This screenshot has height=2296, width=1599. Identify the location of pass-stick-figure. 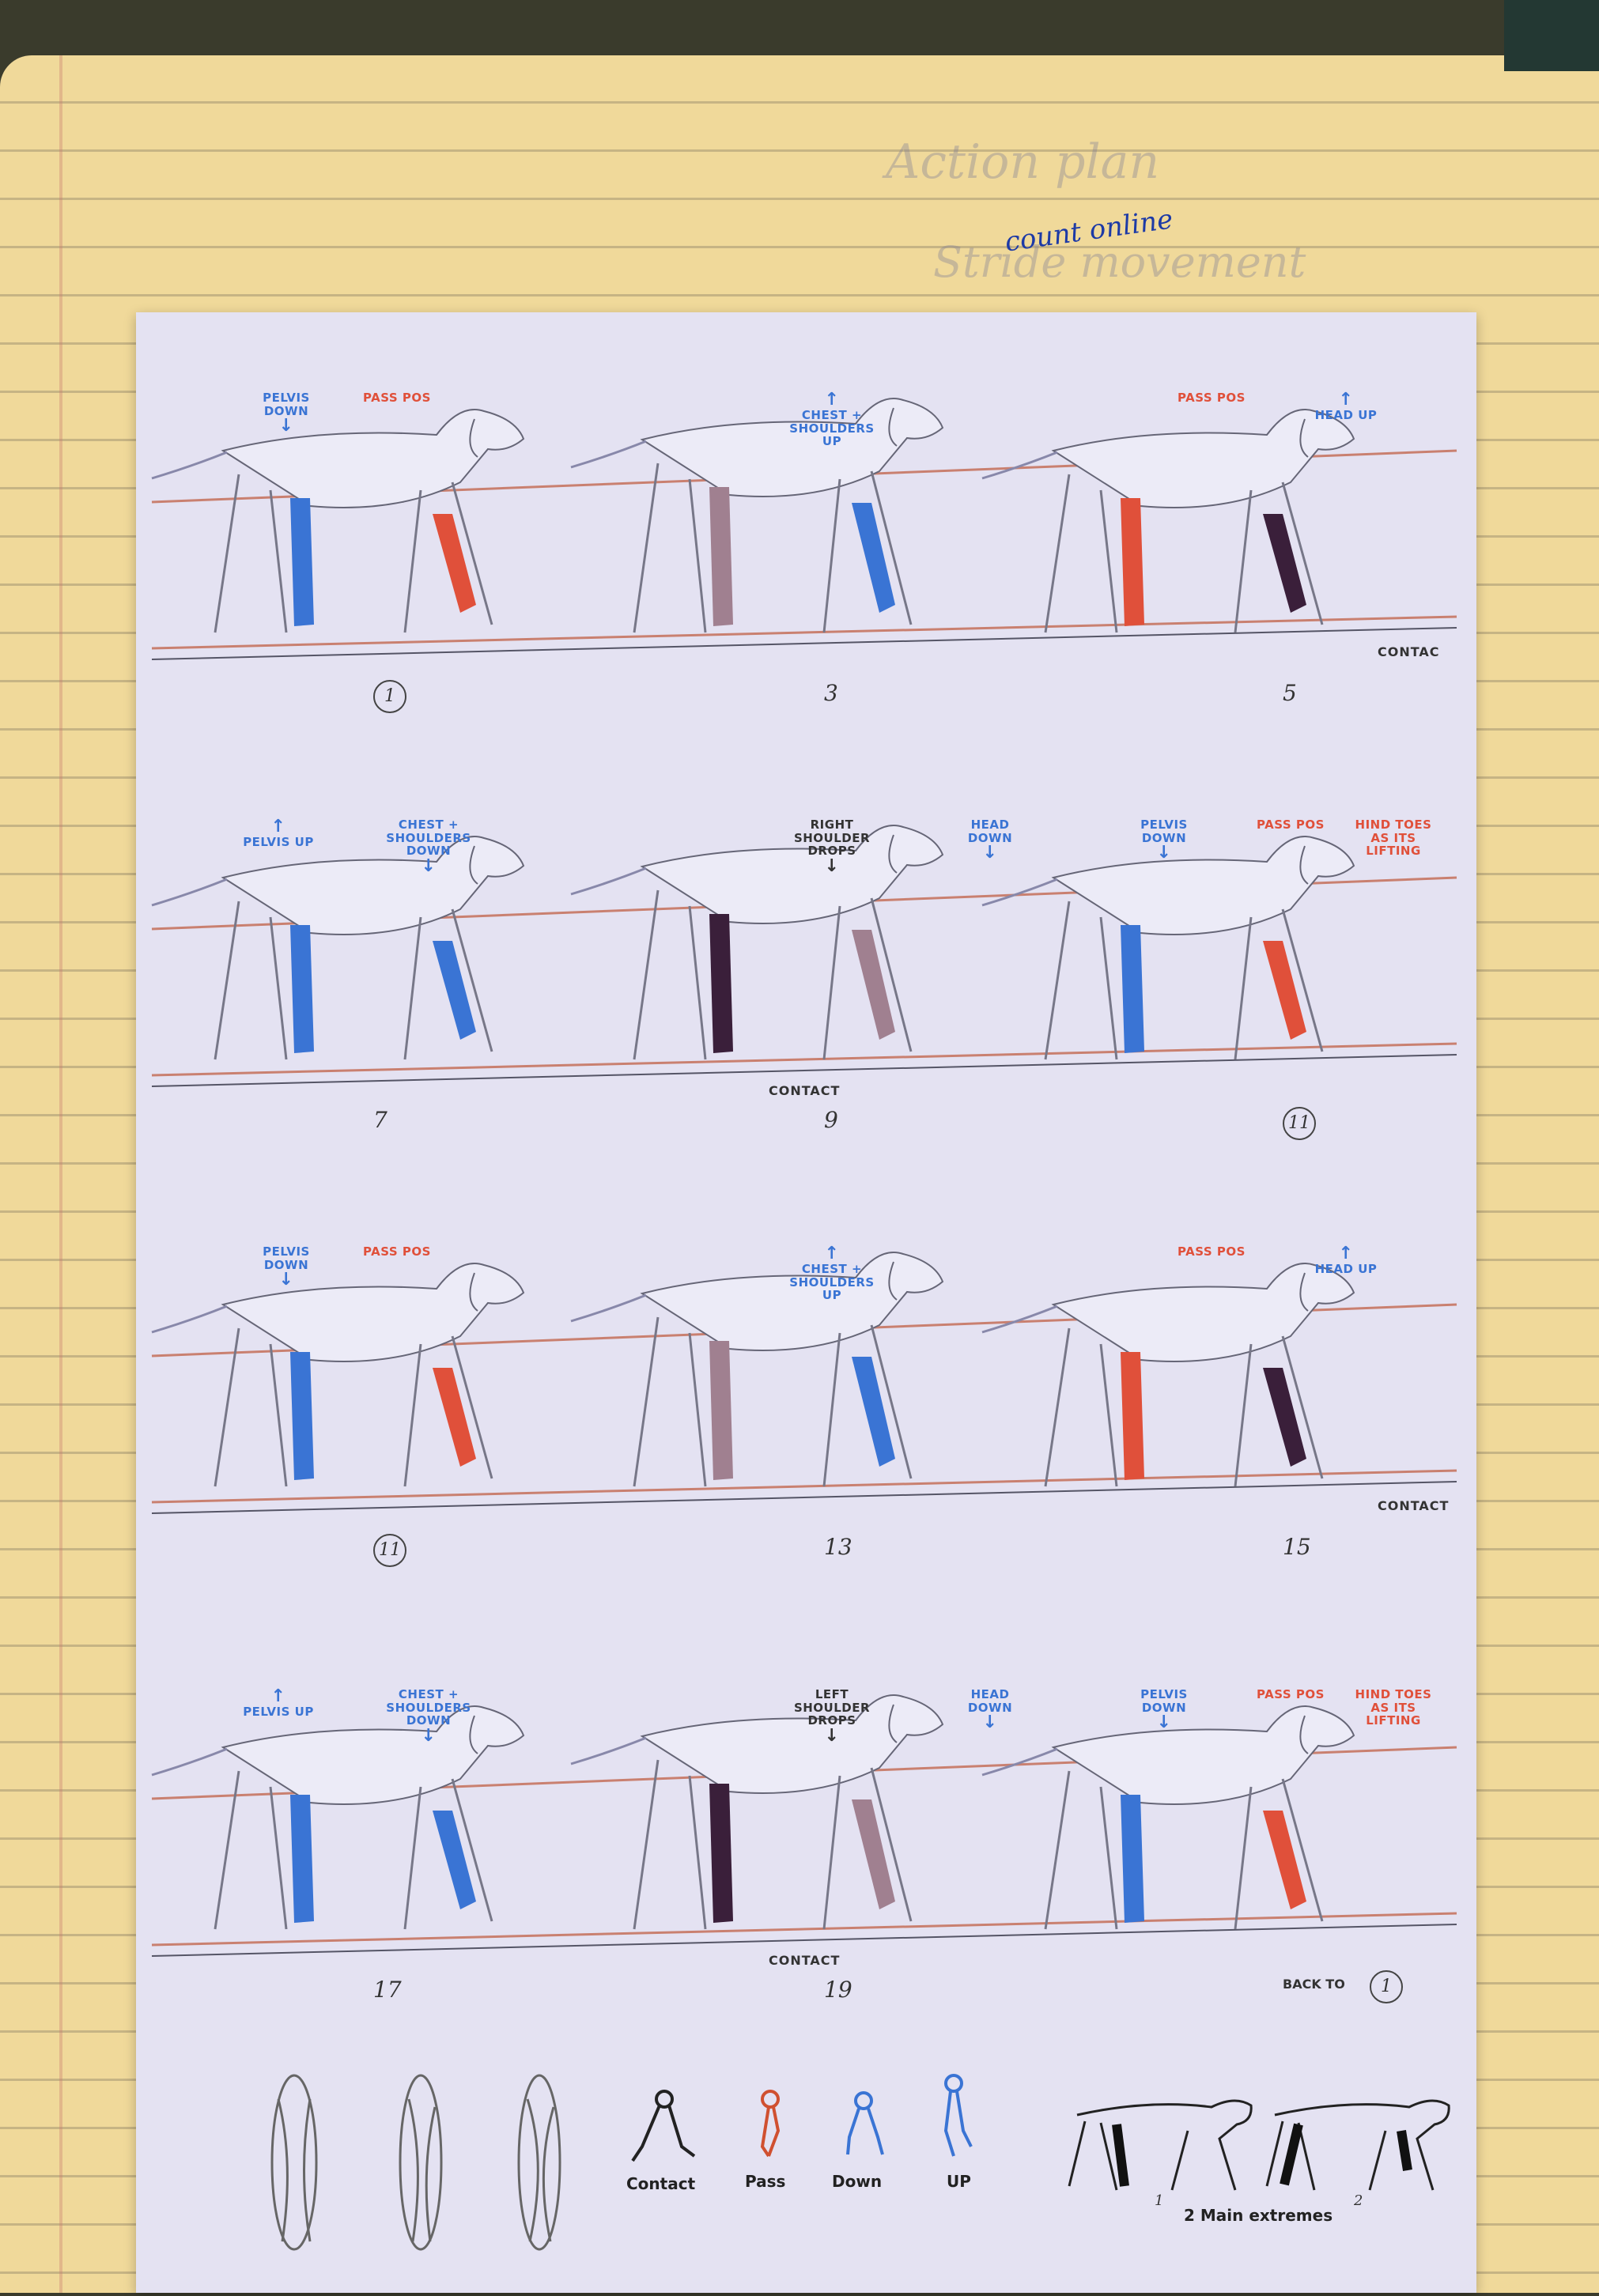
(770, 2123).